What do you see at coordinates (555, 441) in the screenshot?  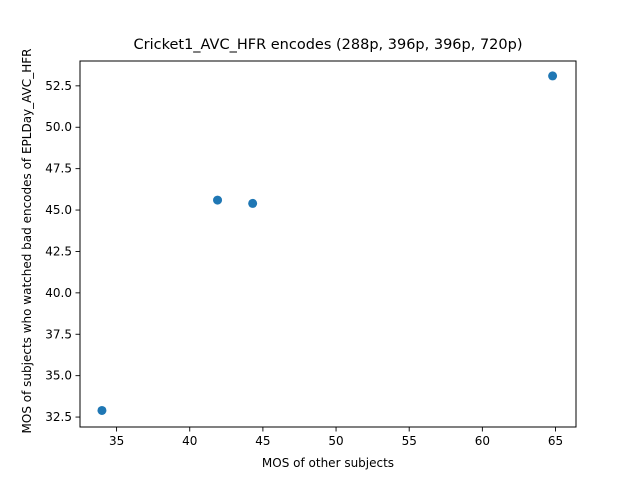 I see `x-tick-label: 65` at bounding box center [555, 441].